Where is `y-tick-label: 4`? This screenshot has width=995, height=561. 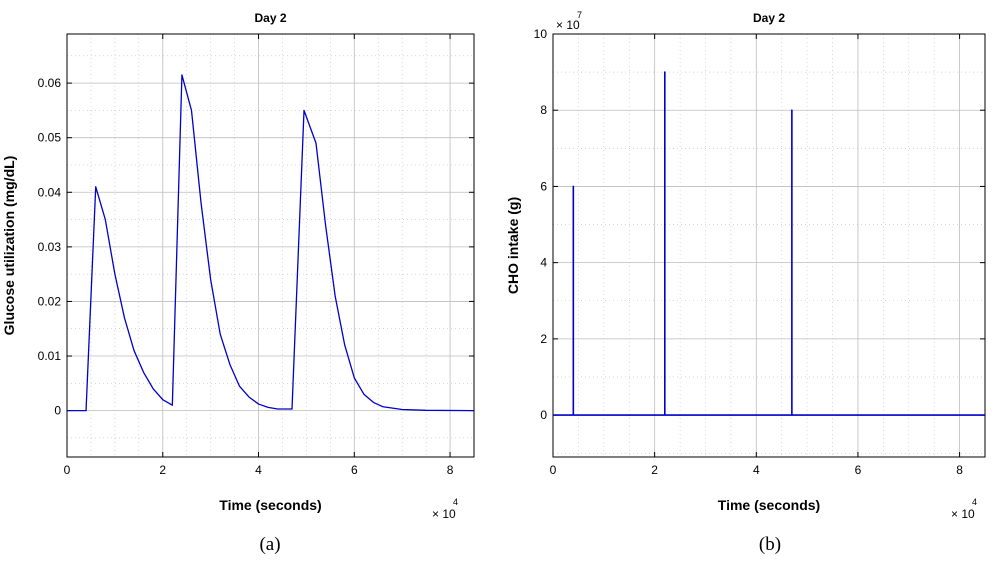 y-tick-label: 4 is located at coordinates (543, 263).